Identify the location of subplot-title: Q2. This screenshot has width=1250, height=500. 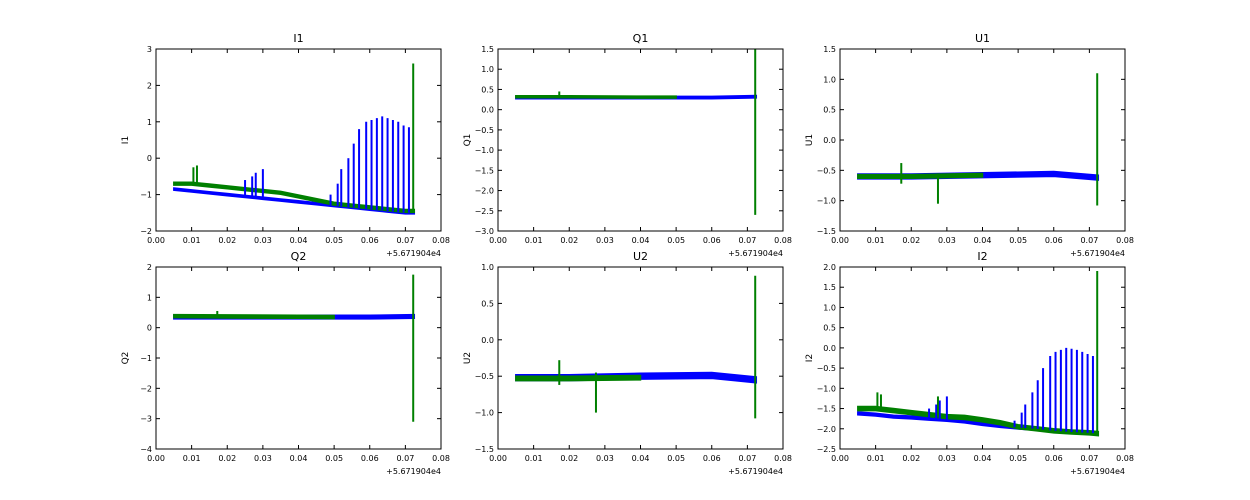
(299, 256).